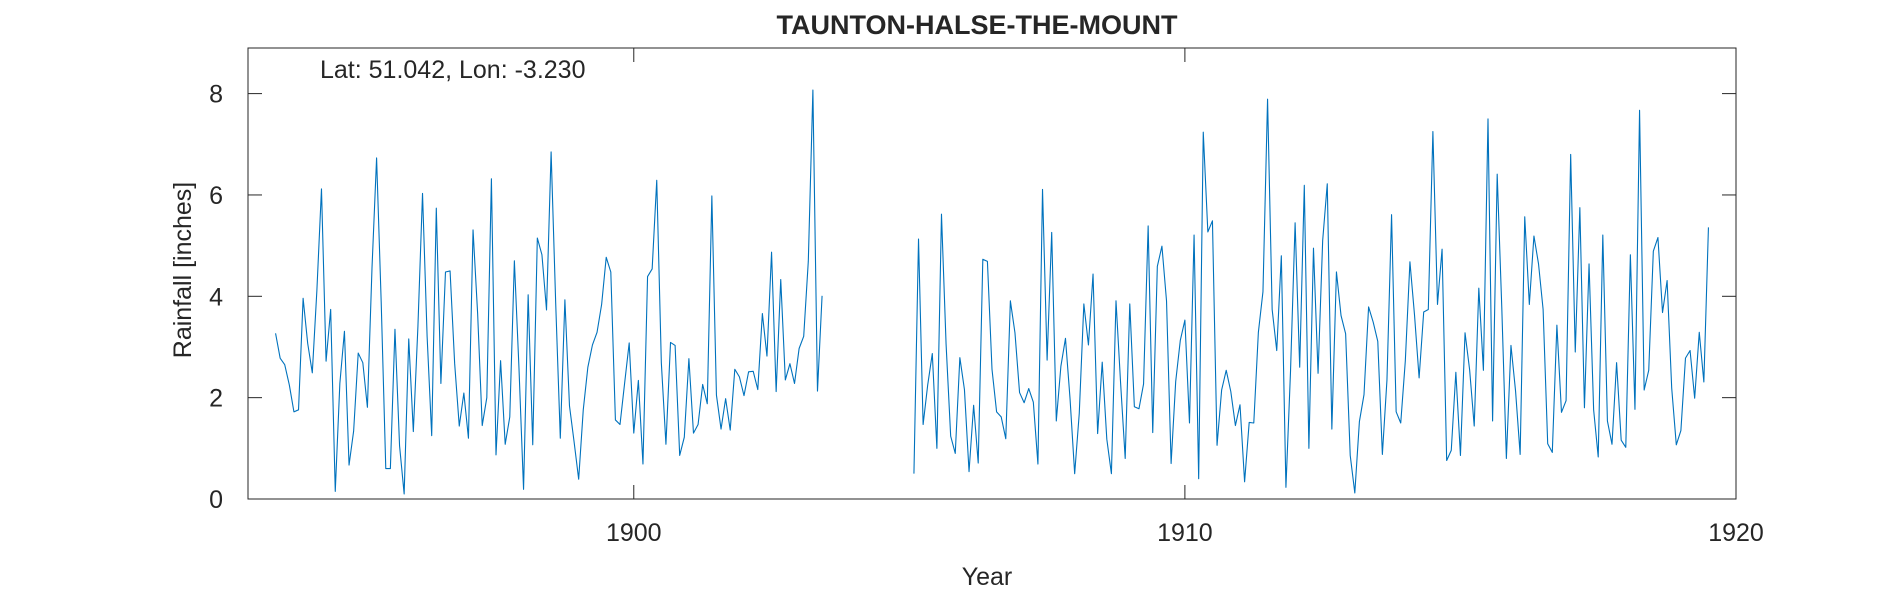  Describe the element at coordinates (634, 533) in the screenshot. I see `x-tick-label: 1900` at that location.